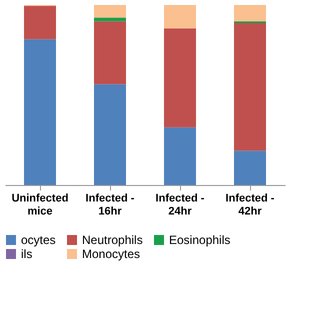 The width and height of the screenshot is (320, 320). Describe the element at coordinates (38, 240) in the screenshot. I see `legend-label: ocytes` at that location.